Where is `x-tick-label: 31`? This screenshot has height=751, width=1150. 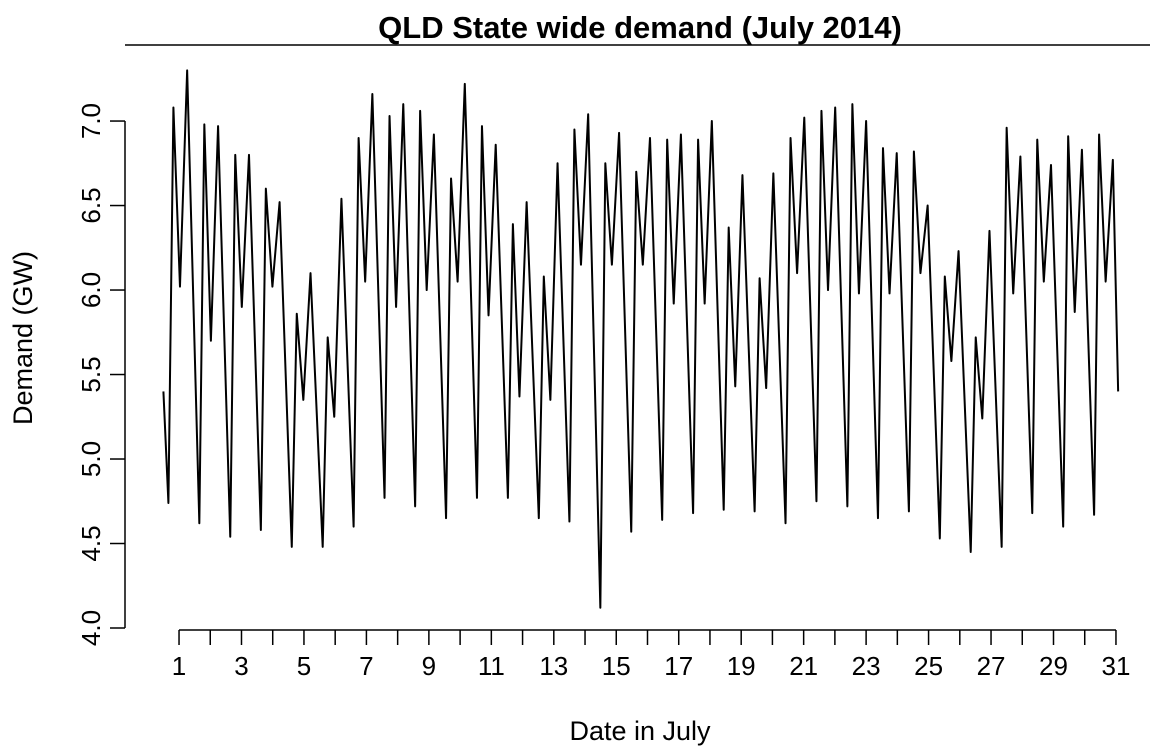
x-tick-label: 31 is located at coordinates (1115, 666).